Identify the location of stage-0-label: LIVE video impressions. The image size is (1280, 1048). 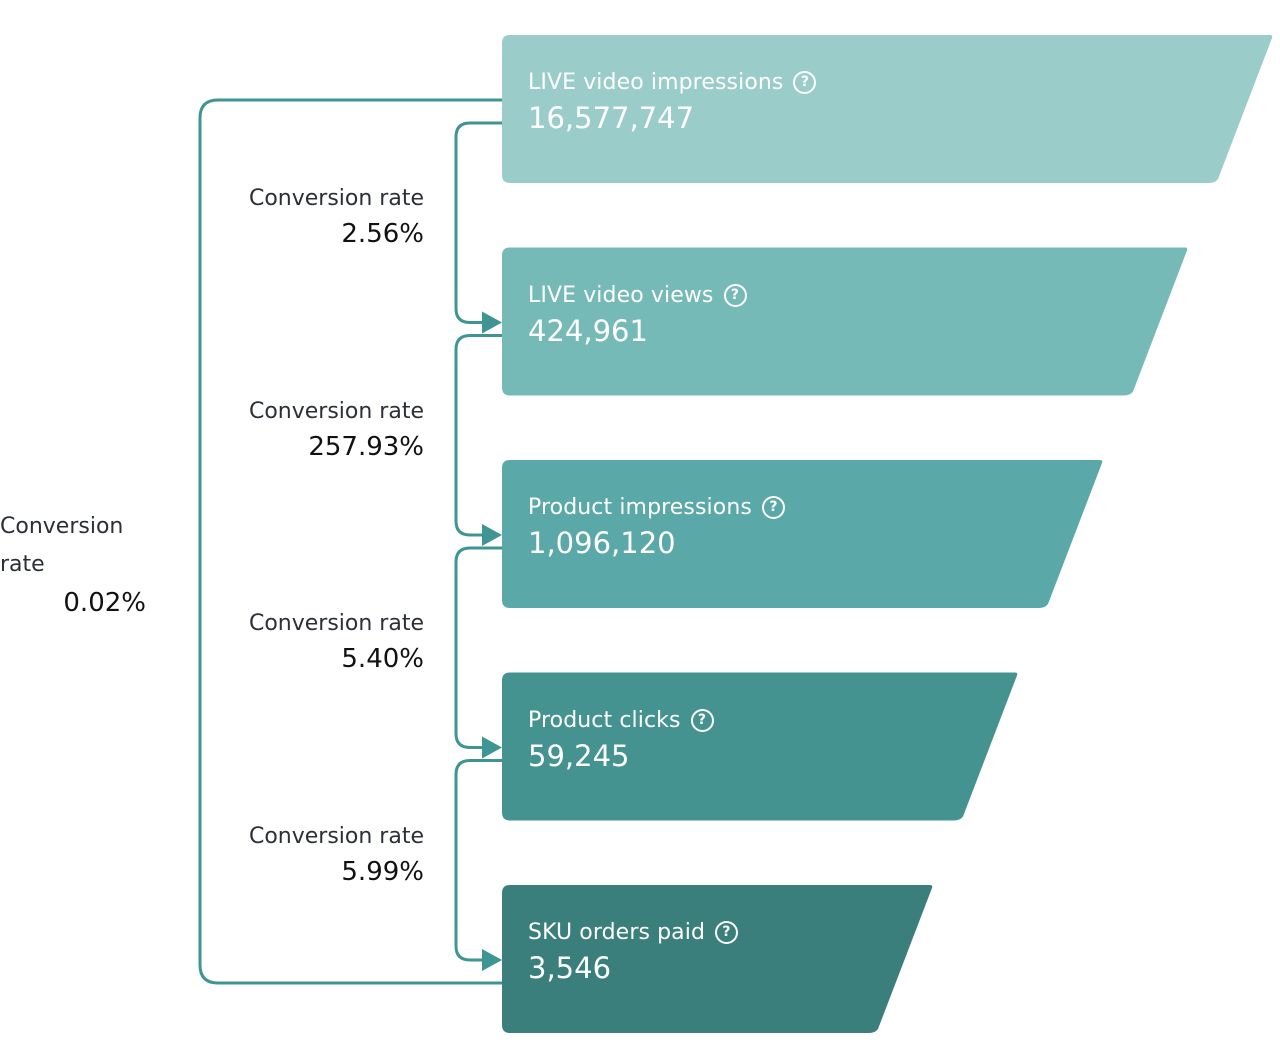
(656, 82).